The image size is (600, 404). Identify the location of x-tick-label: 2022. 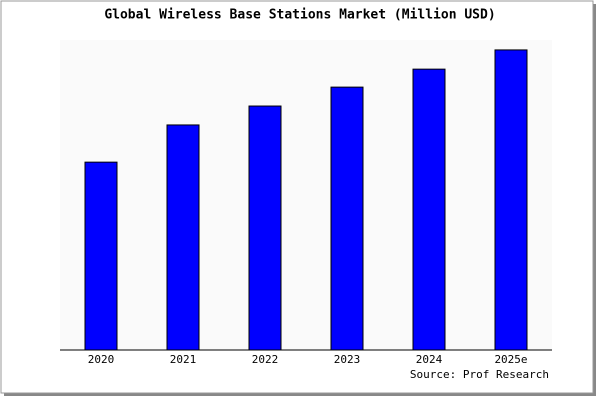
(265, 359).